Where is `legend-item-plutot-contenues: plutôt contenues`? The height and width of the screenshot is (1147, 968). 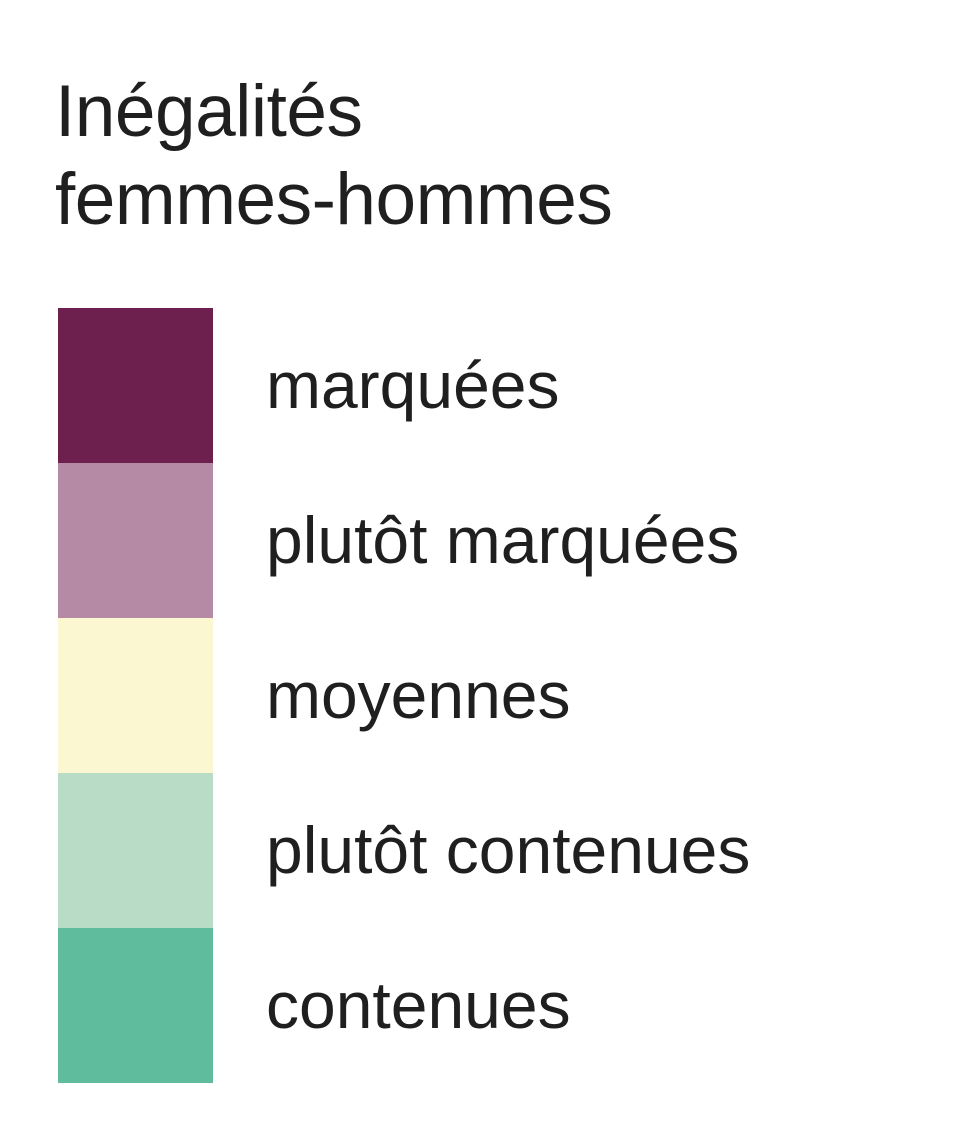 legend-item-plutot-contenues: plutôt contenues is located at coordinates (483, 850).